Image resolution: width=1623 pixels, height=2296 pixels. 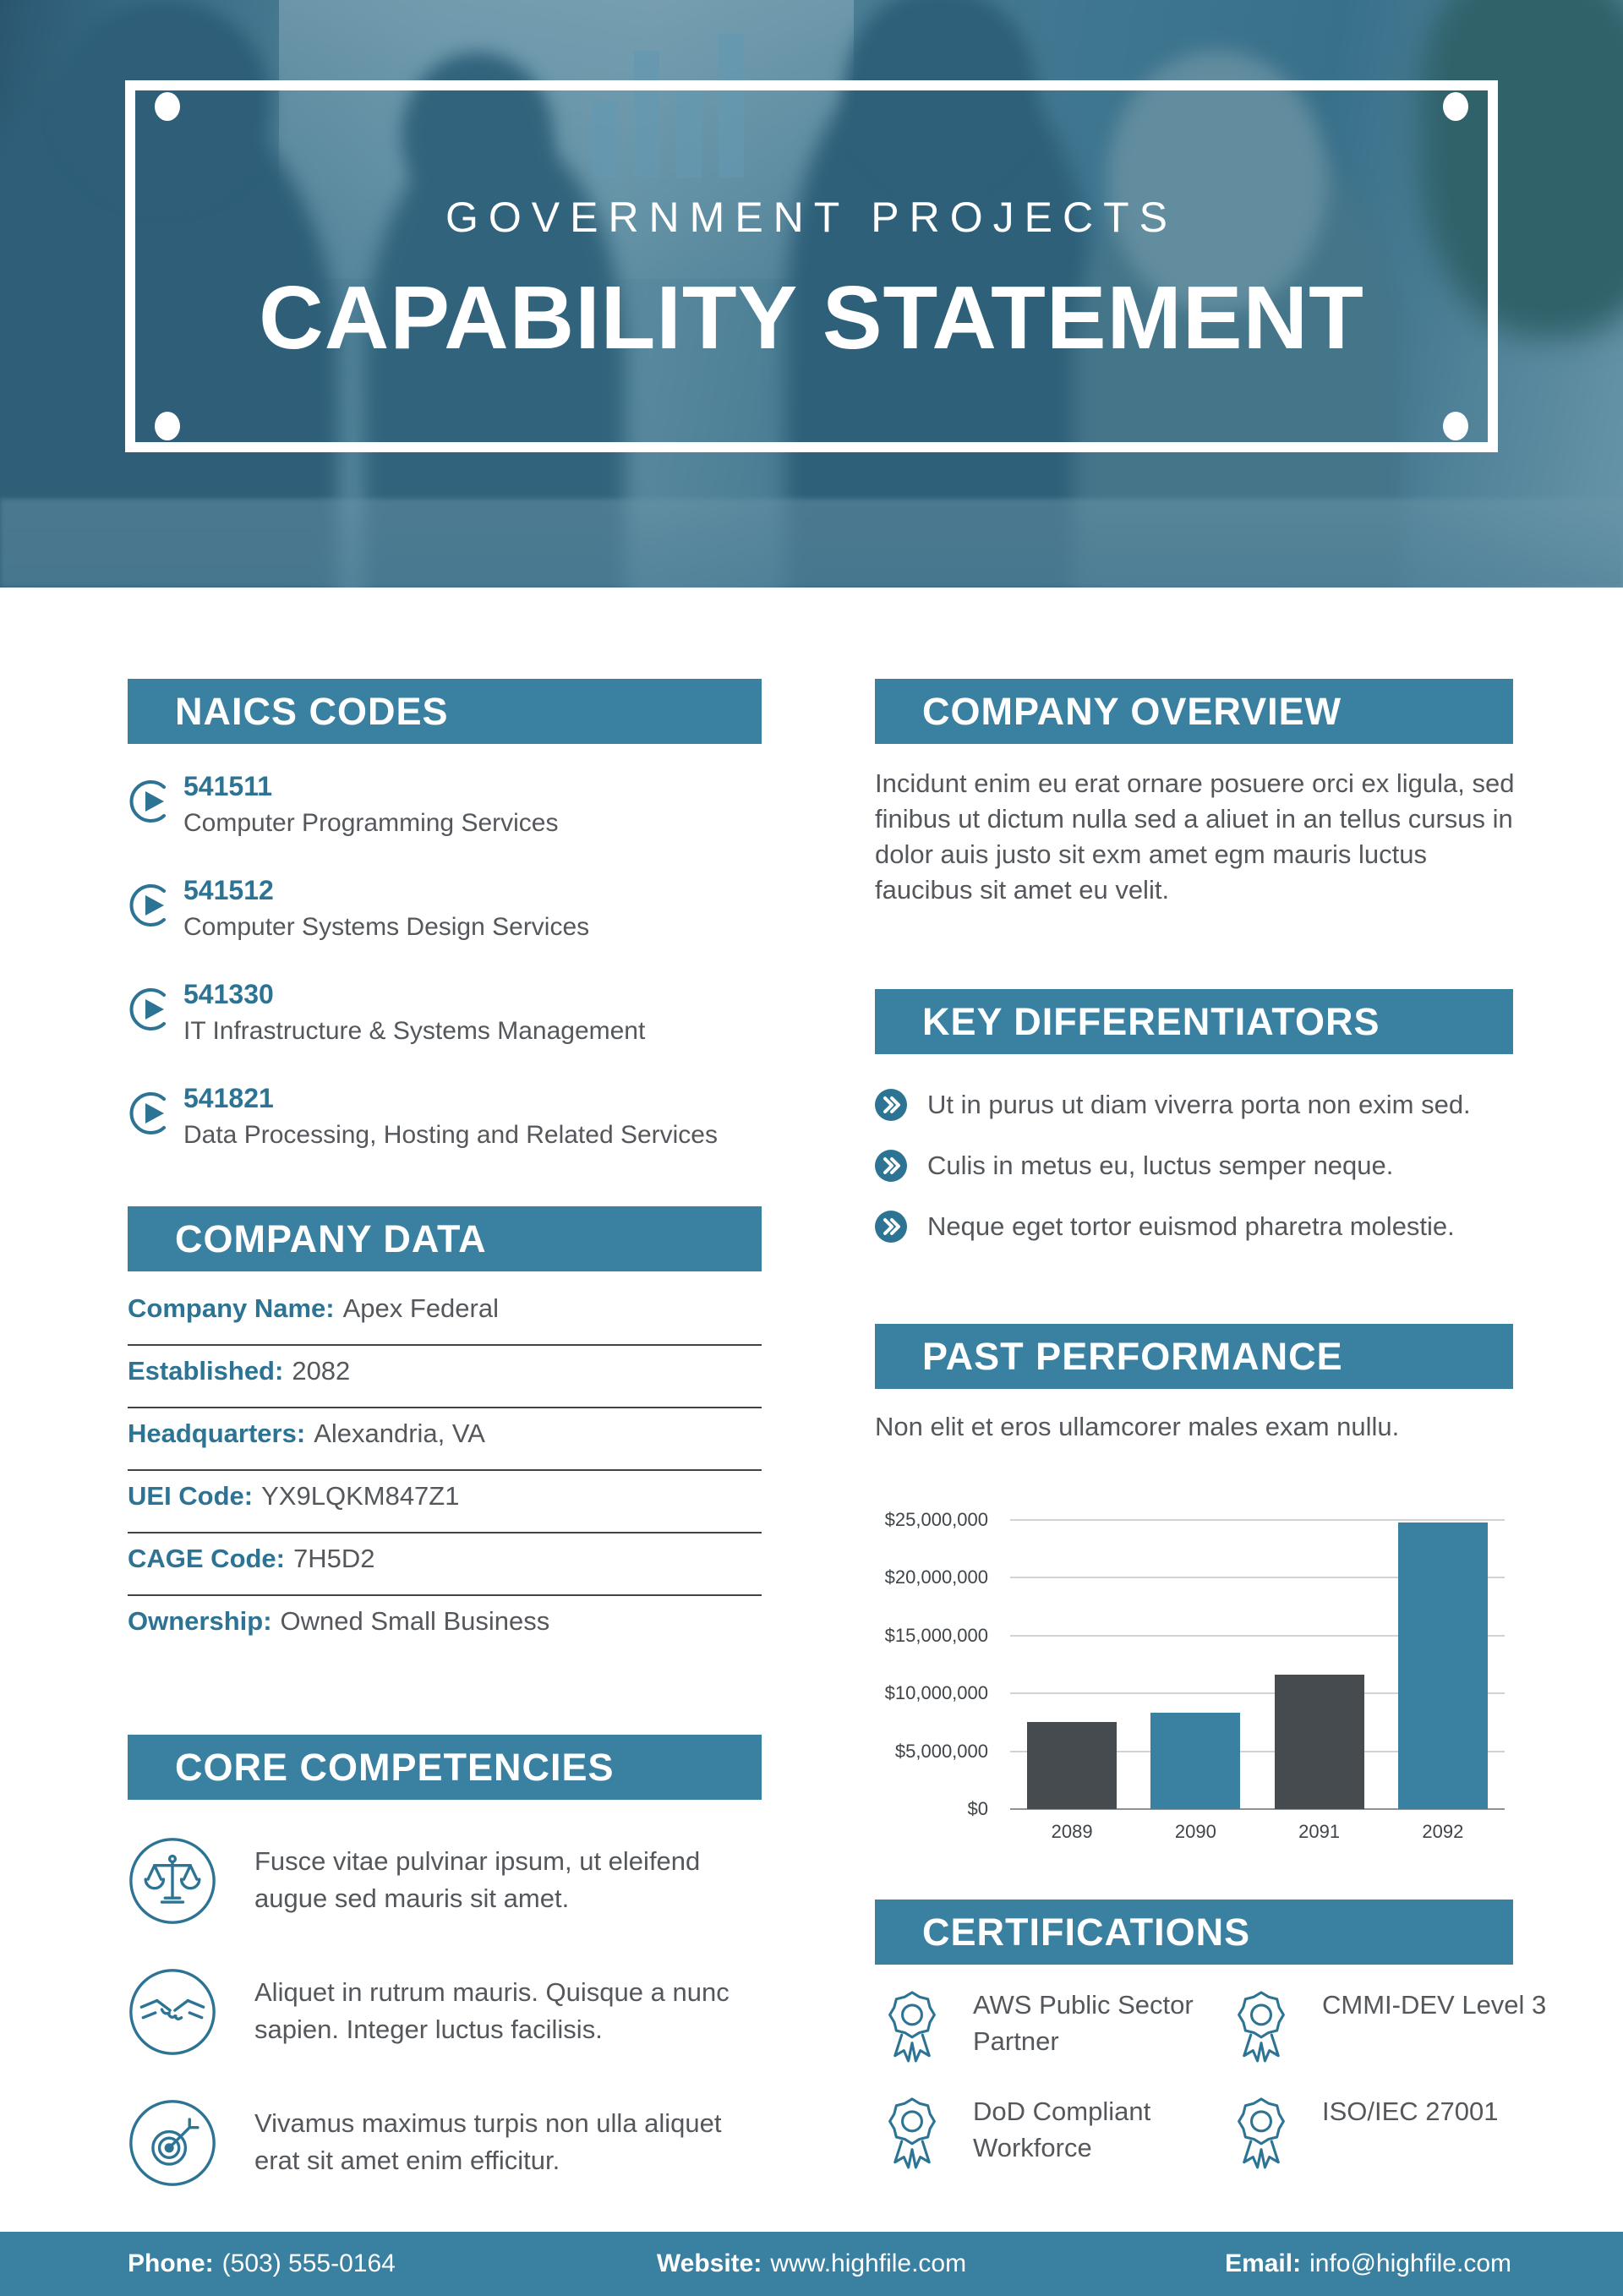 What do you see at coordinates (869, 2263) in the screenshot?
I see `website-value: www.highfile.com` at bounding box center [869, 2263].